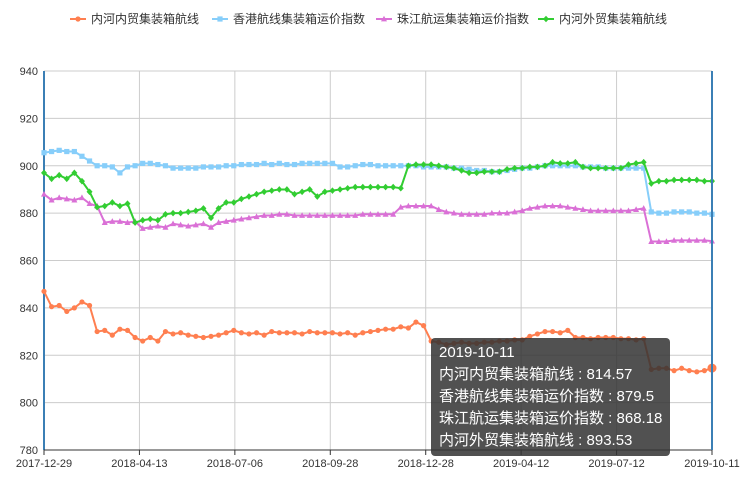 Image resolution: width=756 pixels, height=482 pixels. Describe the element at coordinates (711, 464) in the screenshot. I see `x-tick-label: 2019-10-11` at that location.